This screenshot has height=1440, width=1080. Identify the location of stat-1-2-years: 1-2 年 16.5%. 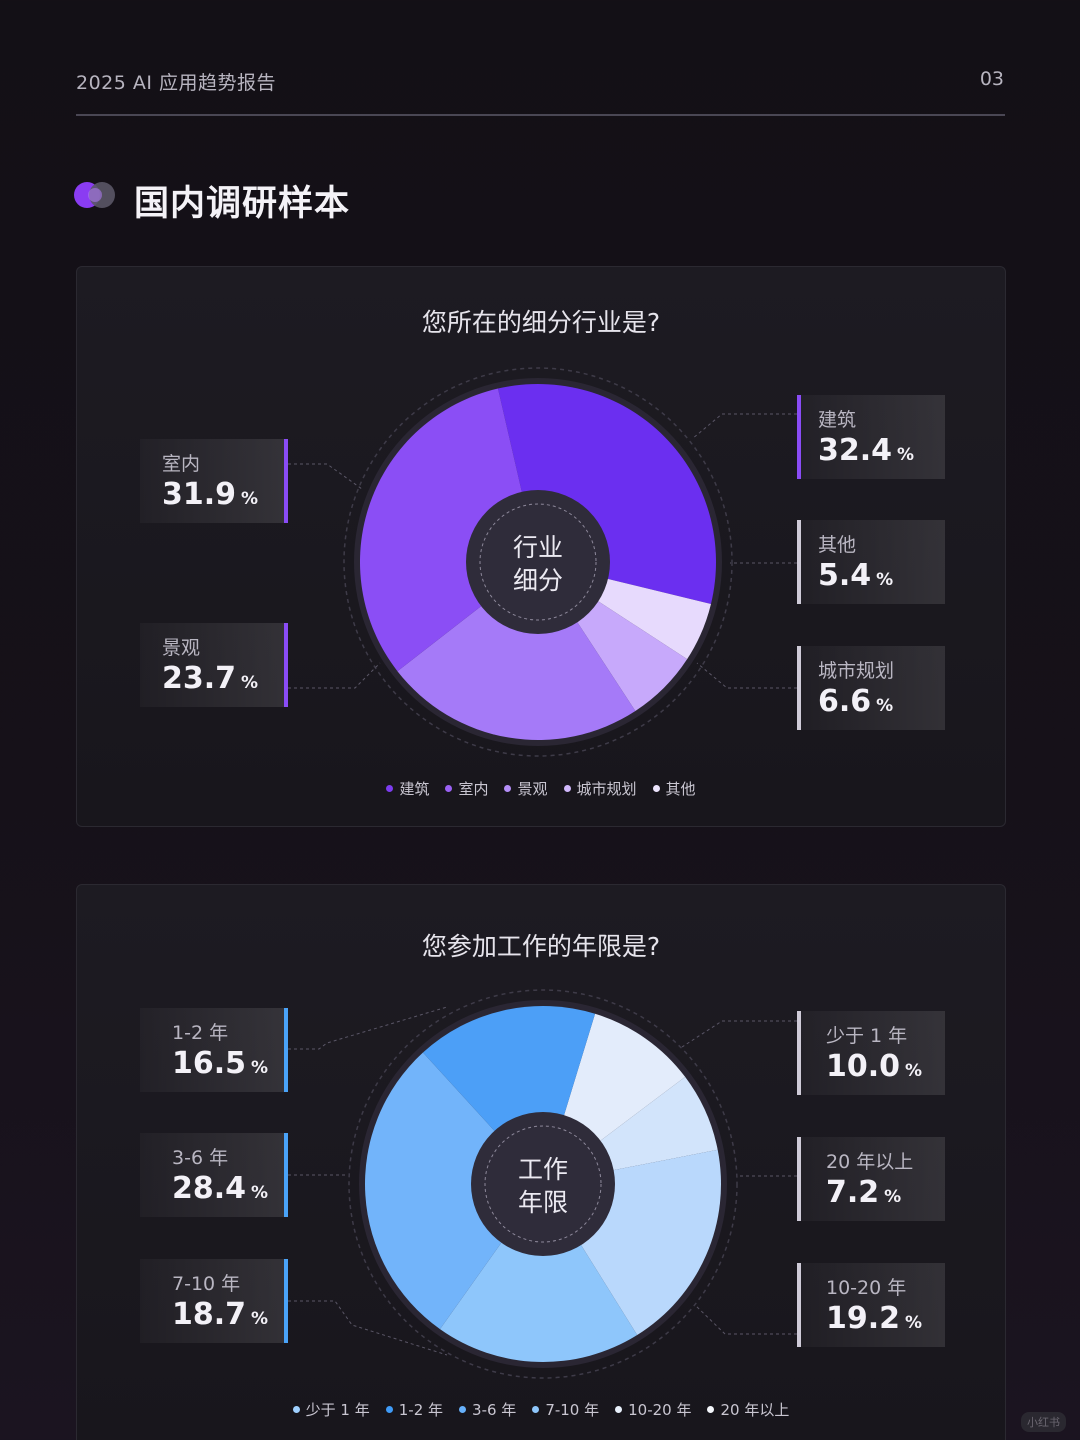
(214, 1050).